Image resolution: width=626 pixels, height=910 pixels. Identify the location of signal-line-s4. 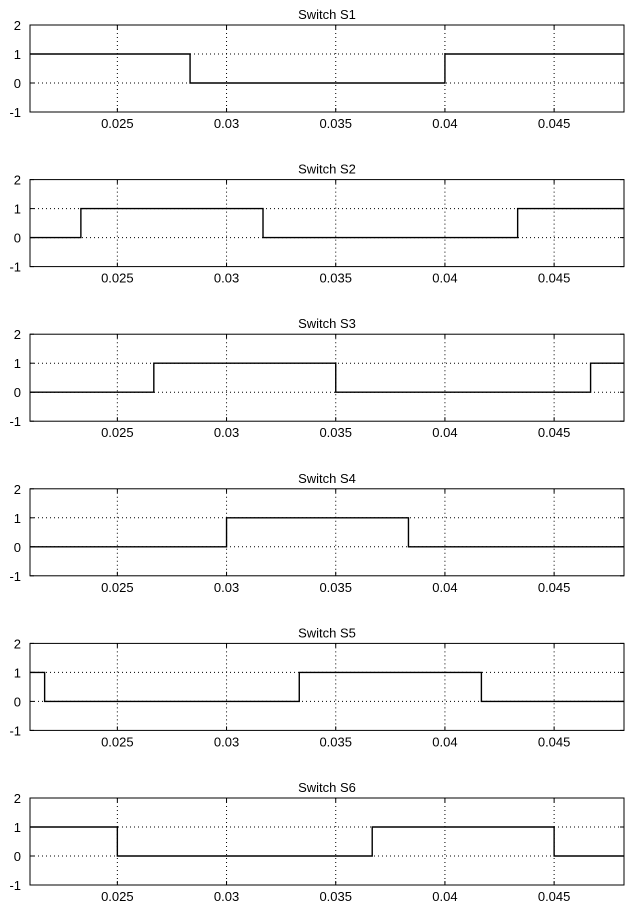
(327, 532).